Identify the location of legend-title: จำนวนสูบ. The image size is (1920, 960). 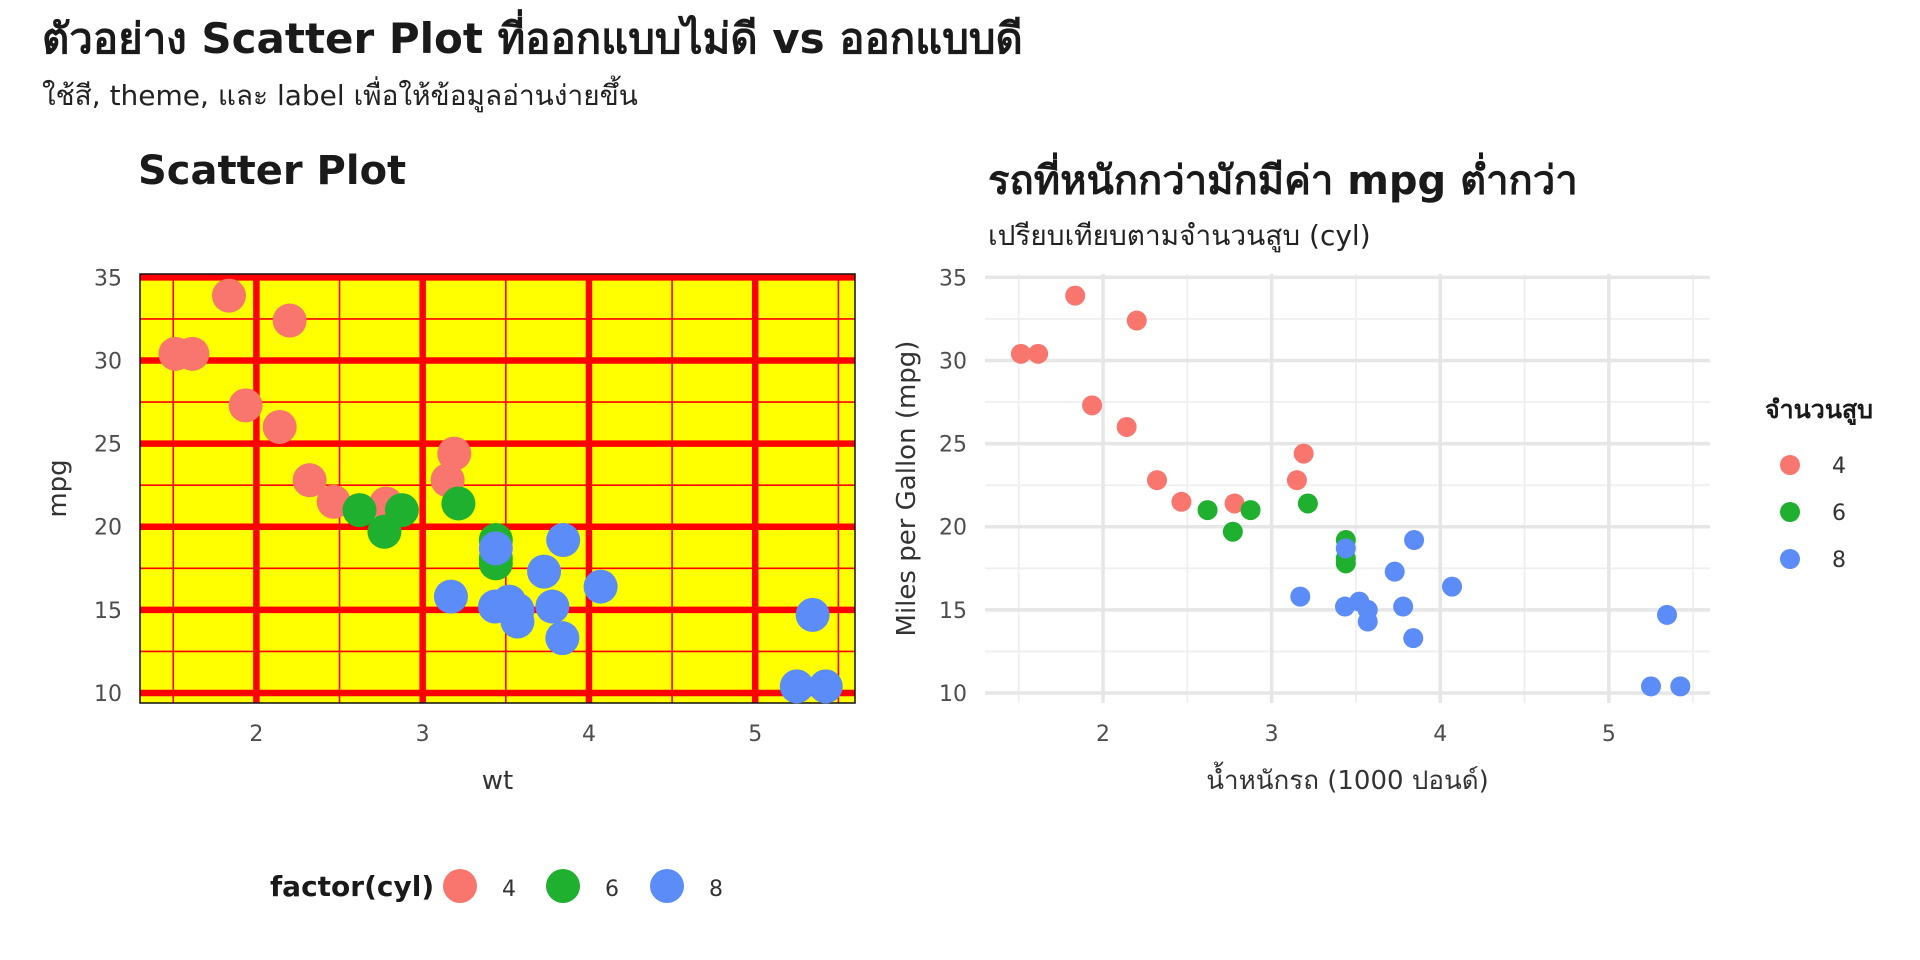
(1819, 410).